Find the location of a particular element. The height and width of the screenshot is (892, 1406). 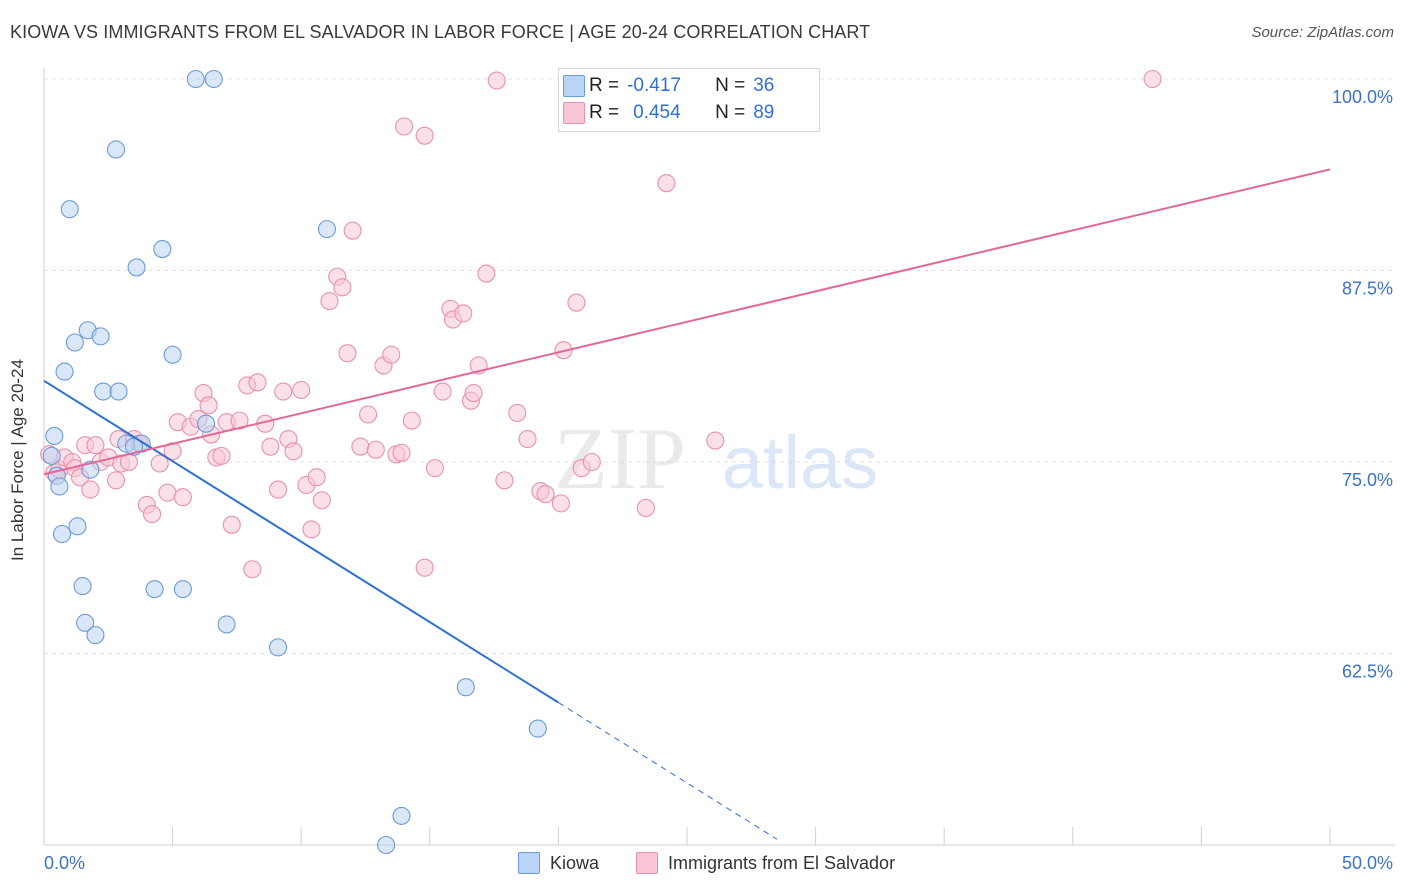

legend-row-salvador: R = 0.454 N = 89 is located at coordinates (669, 113).